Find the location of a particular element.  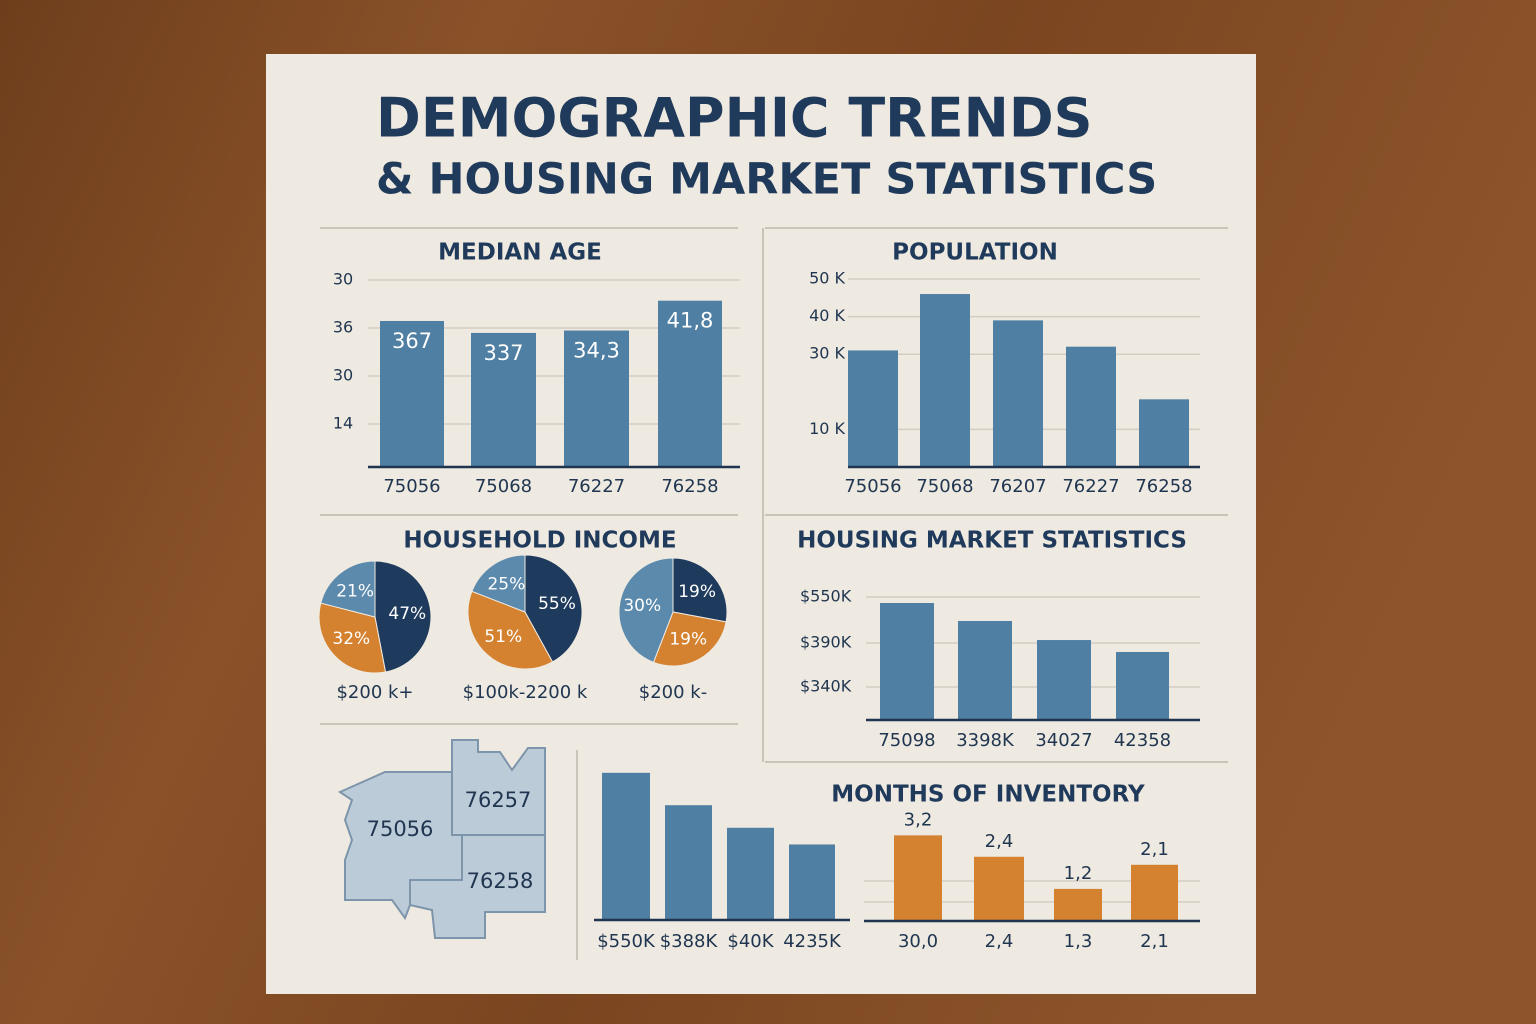

map-label: 76257 is located at coordinates (498, 800).